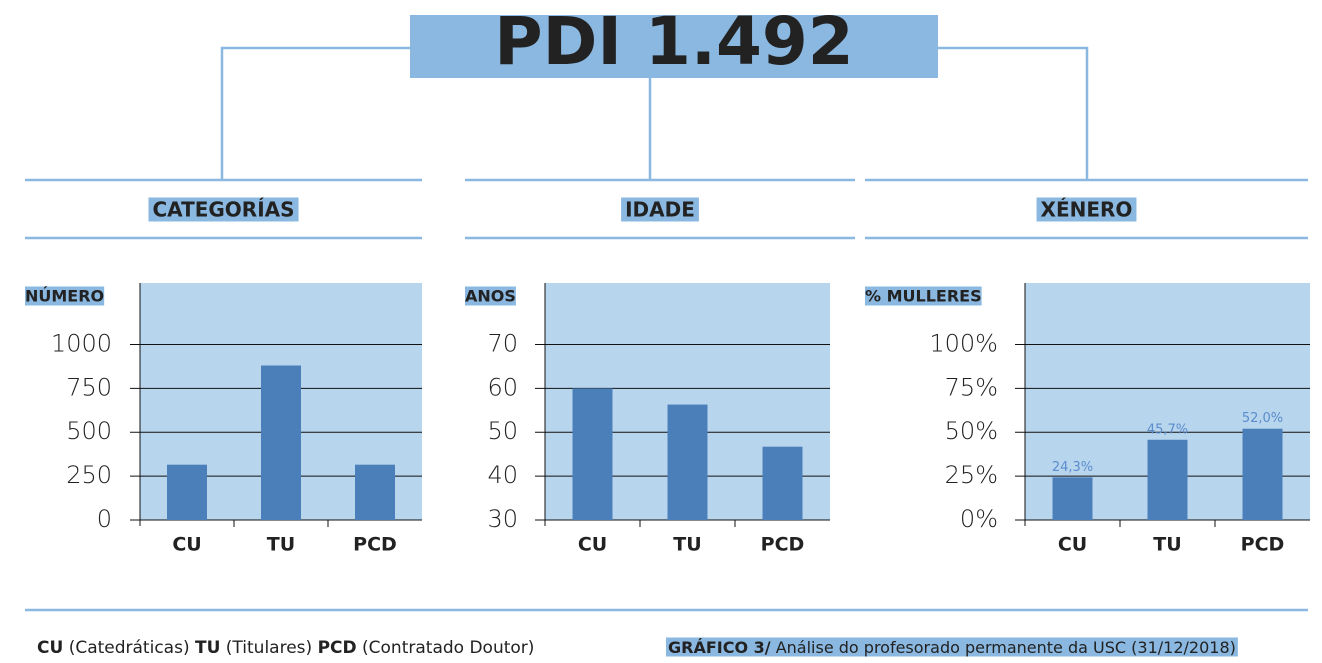 This screenshot has height=663, width=1322. I want to click on y-tick-label: 30, so click(502, 519).